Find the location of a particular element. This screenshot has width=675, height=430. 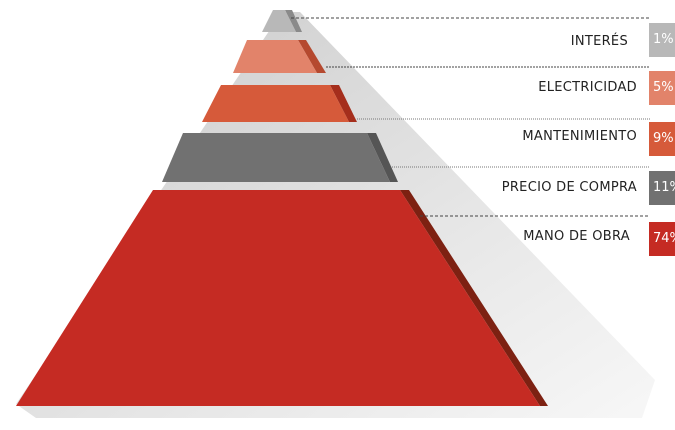

precio-block is located at coordinates (276, 157).